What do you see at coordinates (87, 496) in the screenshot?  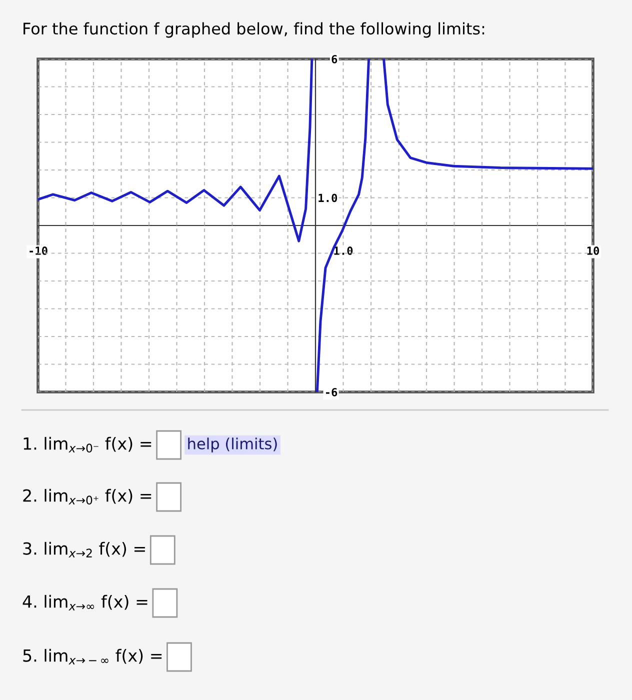 I see `text: 2. lim$_{x→0⁺}$ f(x) =` at bounding box center [87, 496].